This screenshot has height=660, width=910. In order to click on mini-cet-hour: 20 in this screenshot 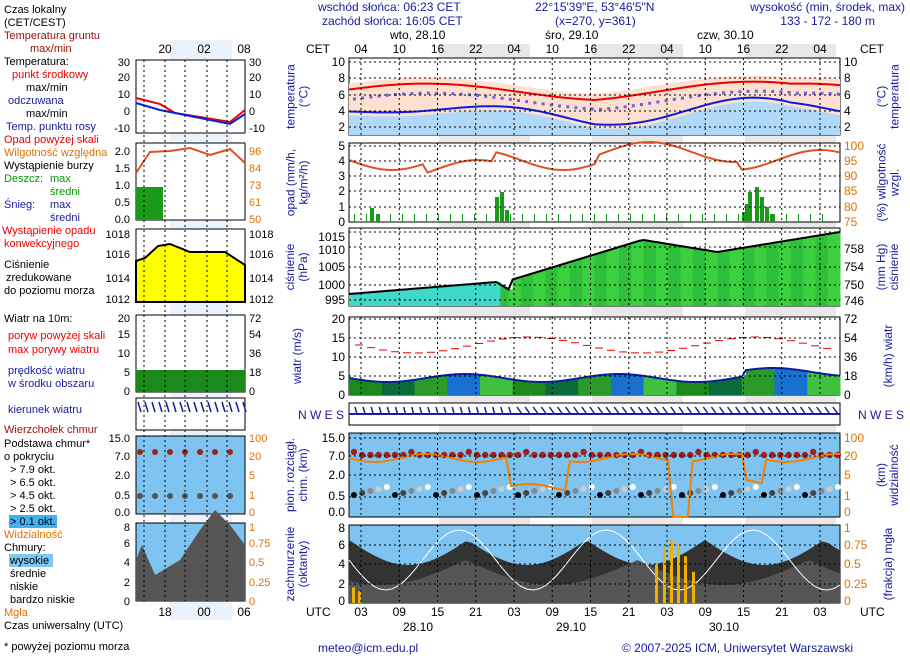, I will do `click(165, 49)`.